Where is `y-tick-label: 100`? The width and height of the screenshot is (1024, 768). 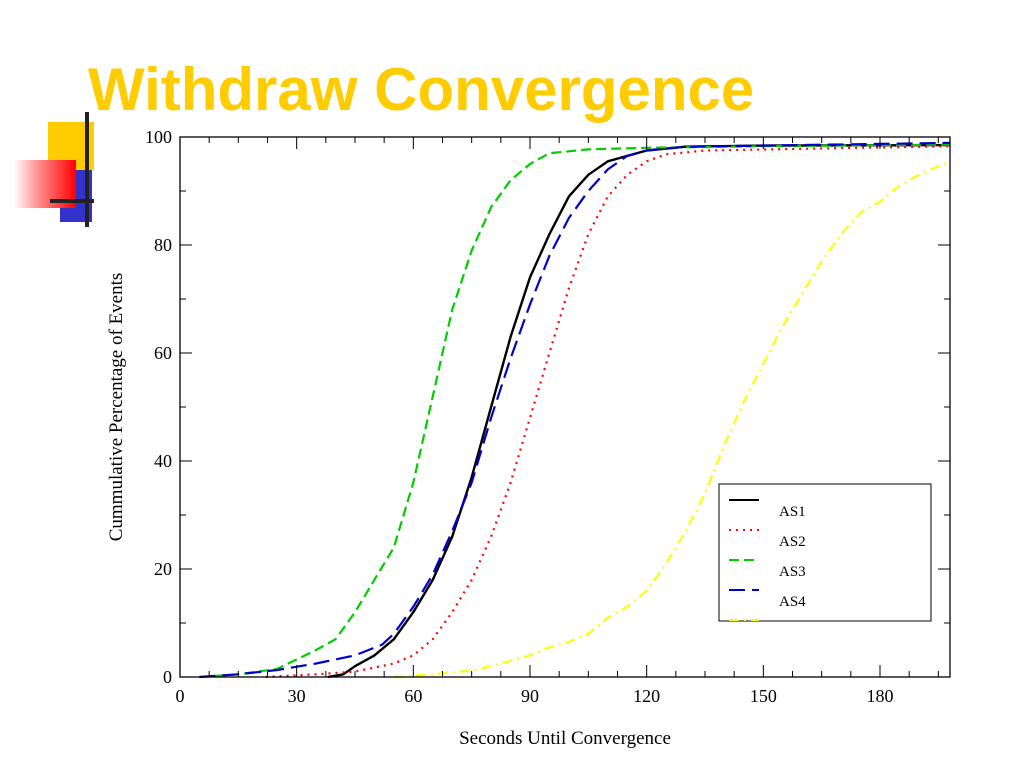 y-tick-label: 100 is located at coordinates (158, 137).